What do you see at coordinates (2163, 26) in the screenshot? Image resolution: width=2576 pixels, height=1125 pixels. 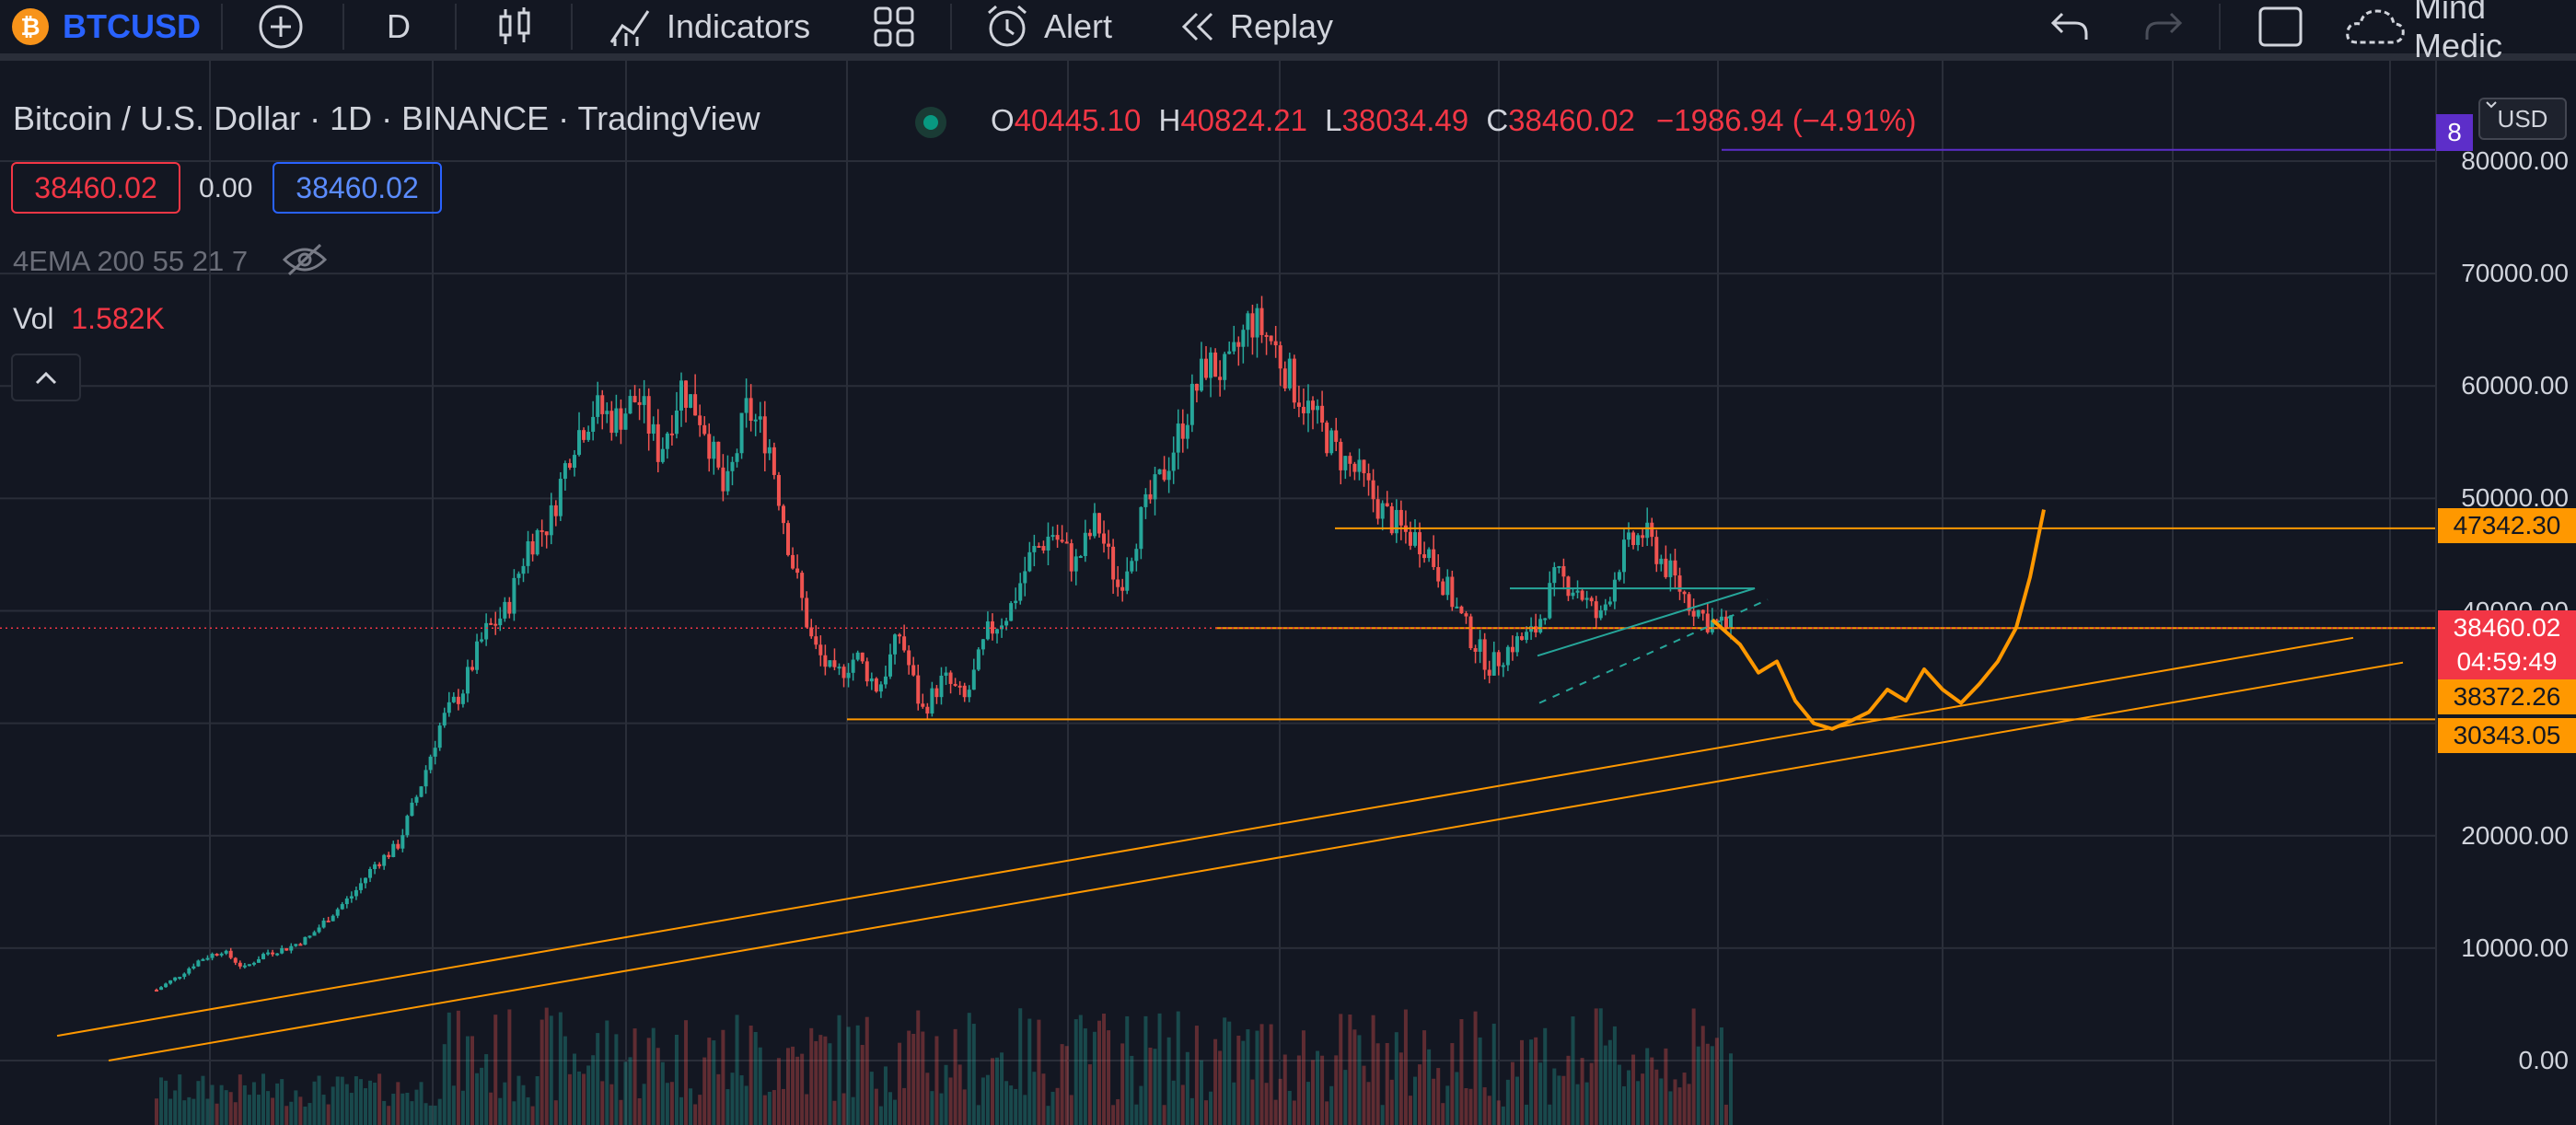 I see `redo-button` at bounding box center [2163, 26].